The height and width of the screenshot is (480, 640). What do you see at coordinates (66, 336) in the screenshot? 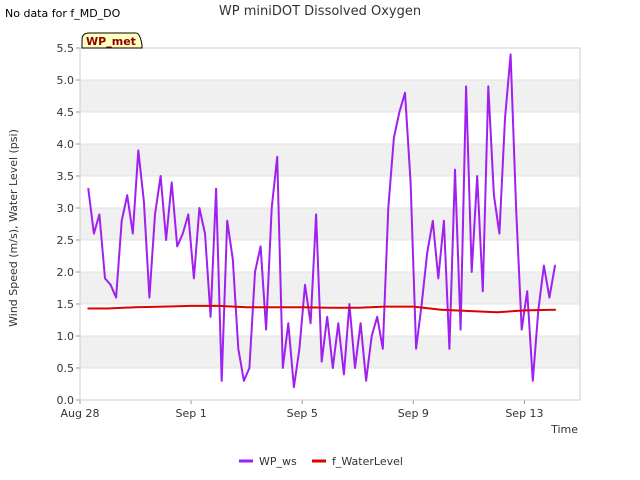
I see `y-tick-label: 1.0` at bounding box center [66, 336].